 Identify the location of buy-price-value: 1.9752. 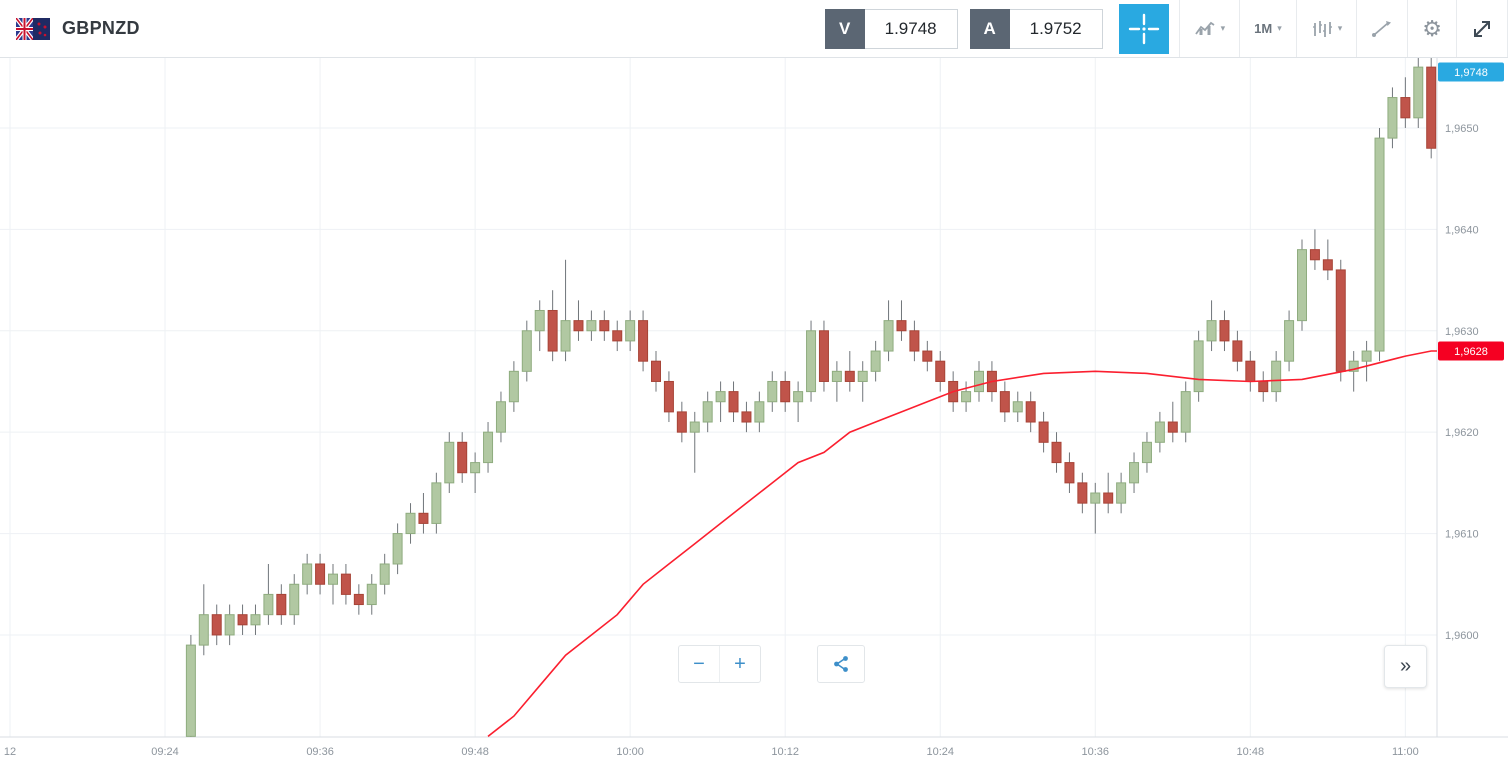
(1056, 28).